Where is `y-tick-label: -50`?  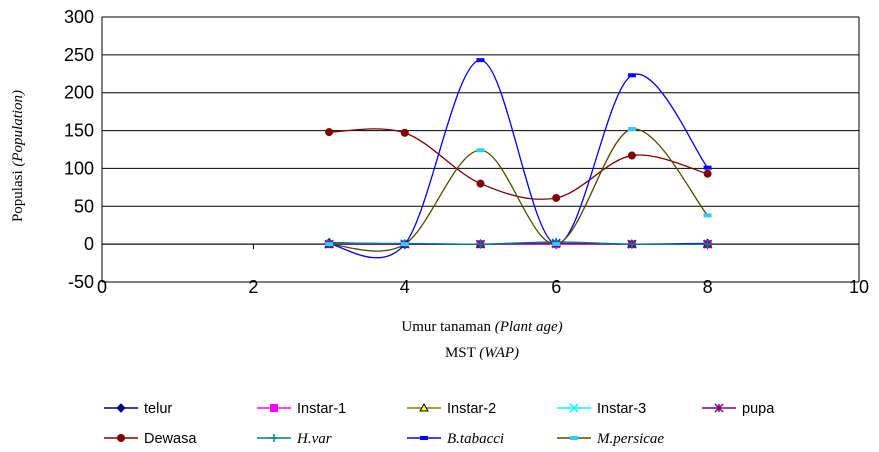 y-tick-label: -50 is located at coordinates (81, 282).